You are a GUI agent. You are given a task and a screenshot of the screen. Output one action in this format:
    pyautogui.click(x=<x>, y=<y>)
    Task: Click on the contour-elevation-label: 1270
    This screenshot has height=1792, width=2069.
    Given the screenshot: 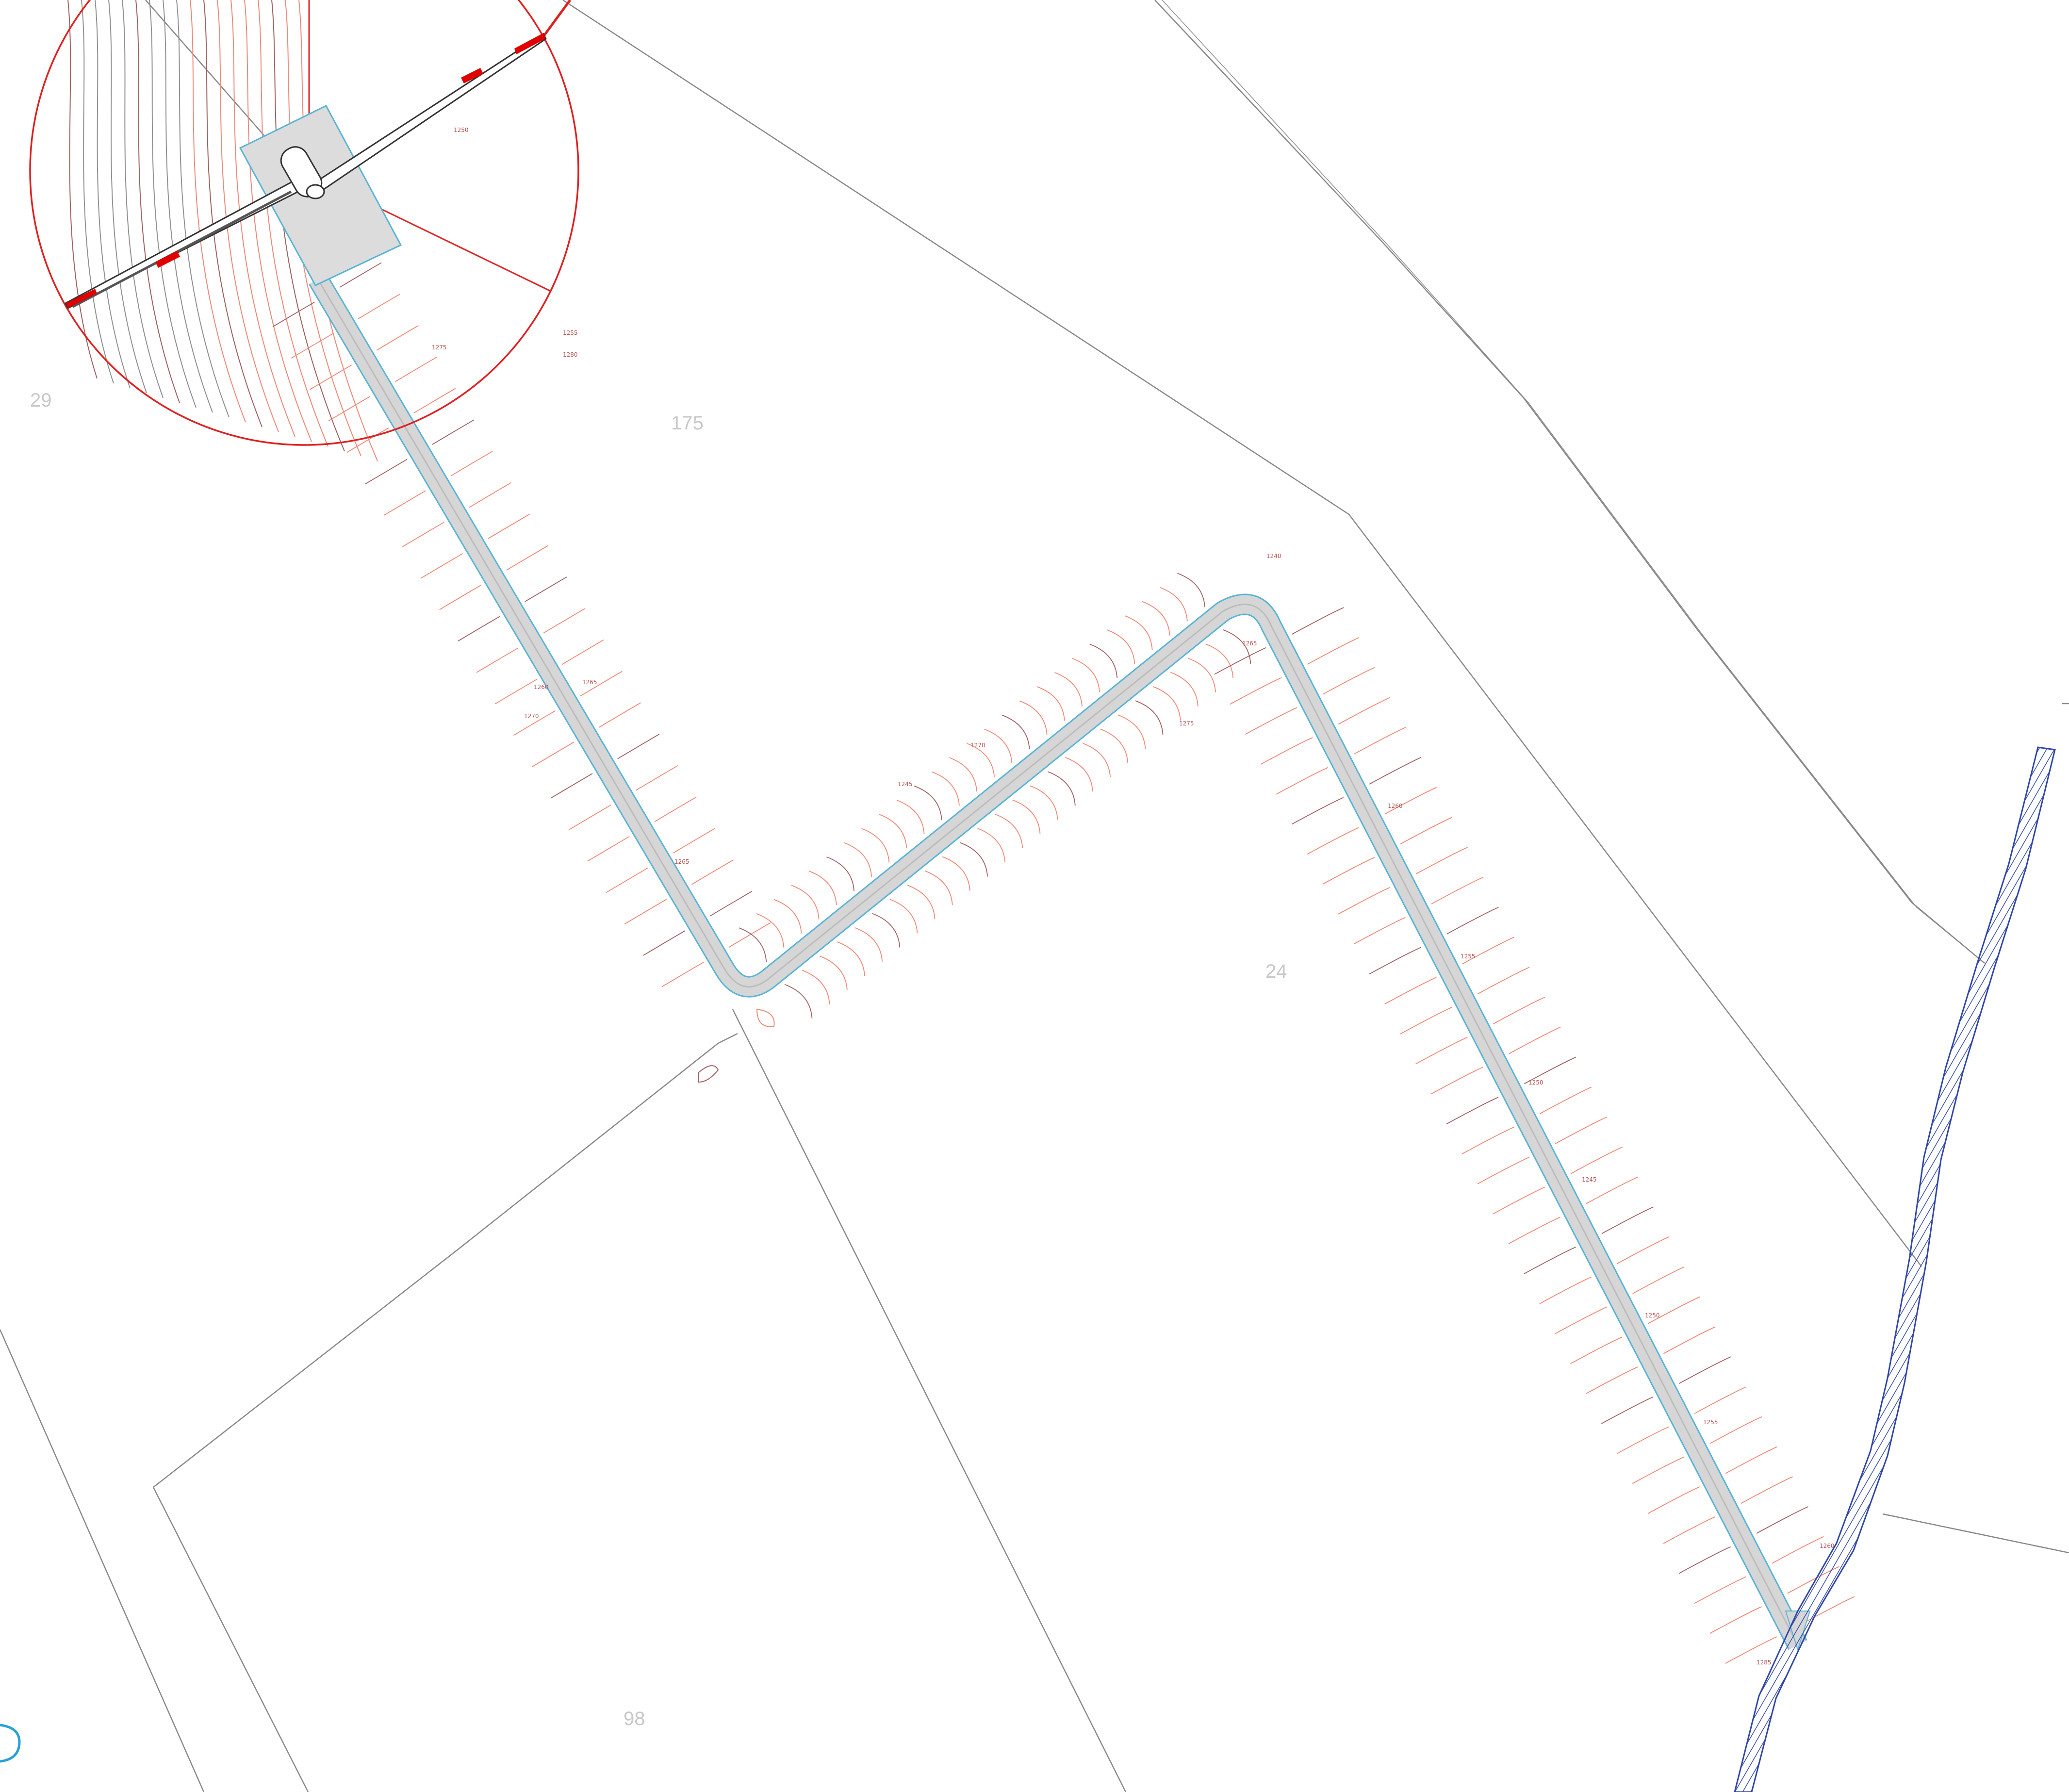 What is the action you would take?
    pyautogui.click(x=531, y=716)
    